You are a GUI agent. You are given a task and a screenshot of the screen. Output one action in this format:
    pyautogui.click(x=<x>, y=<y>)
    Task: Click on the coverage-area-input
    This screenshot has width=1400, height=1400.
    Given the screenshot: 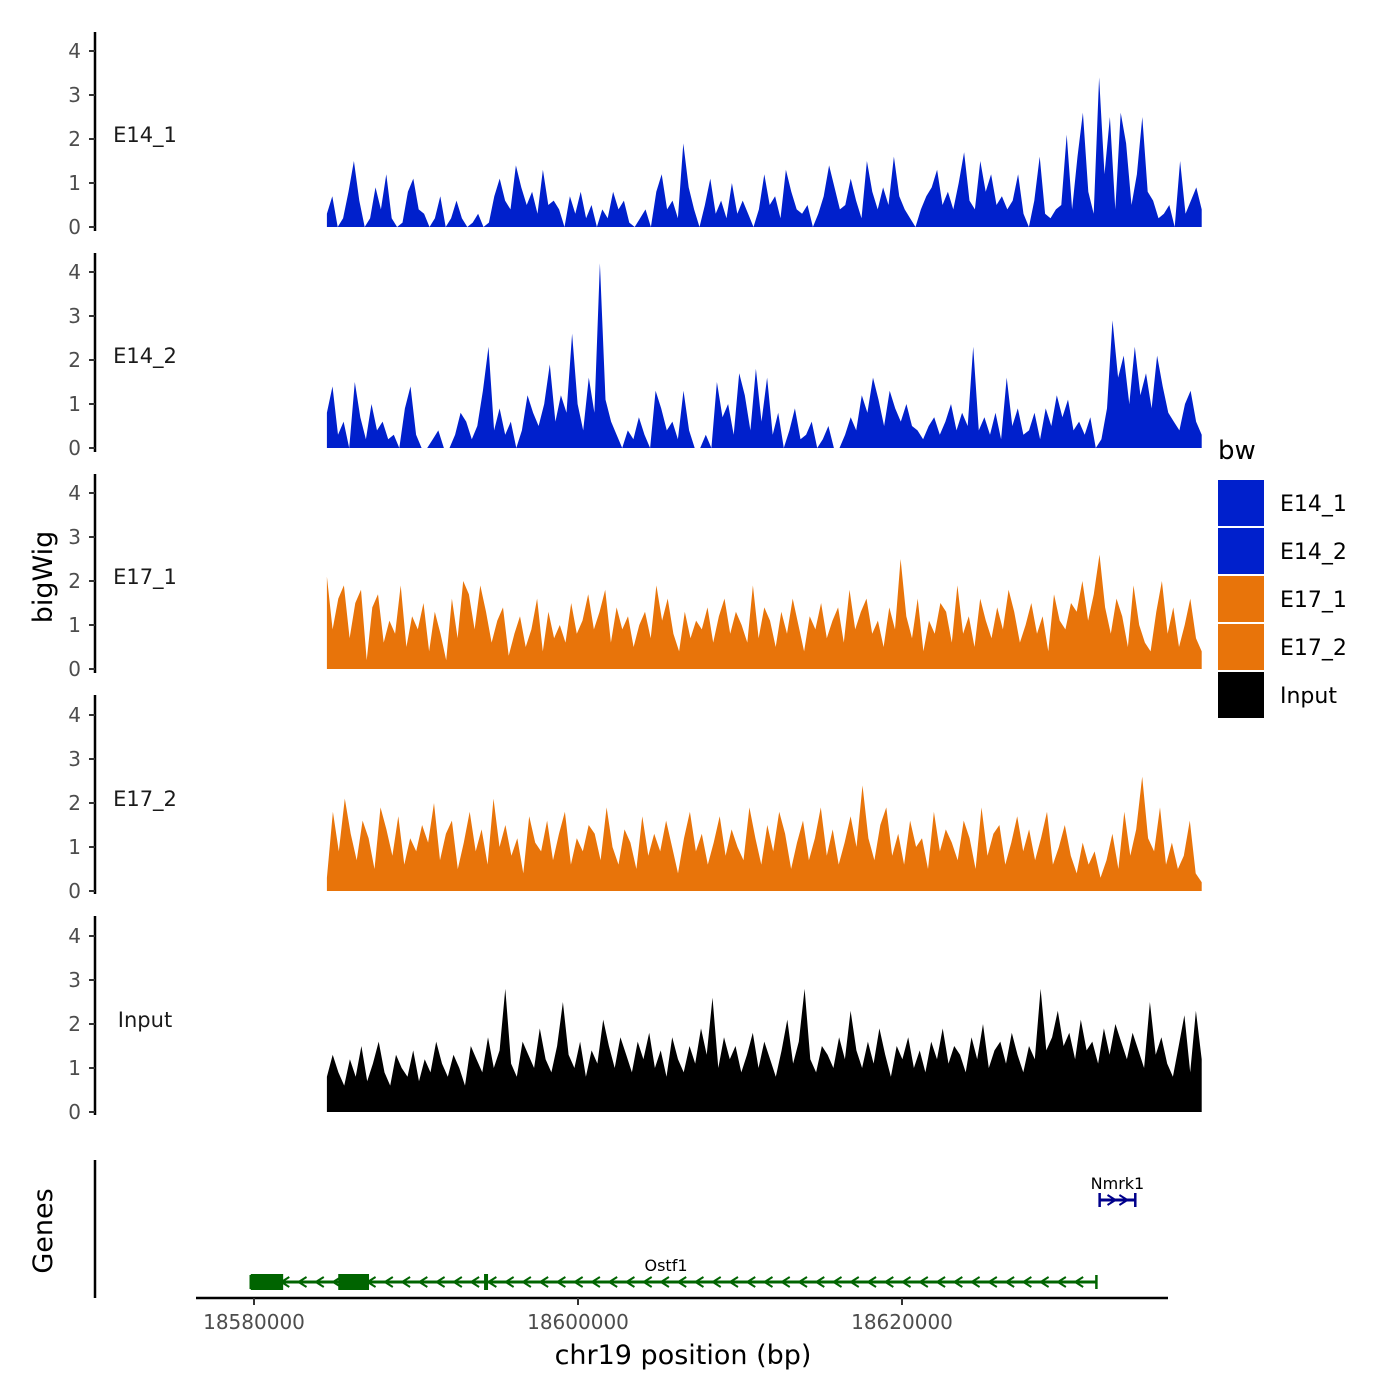 What is the action you would take?
    pyautogui.click(x=764, y=1050)
    